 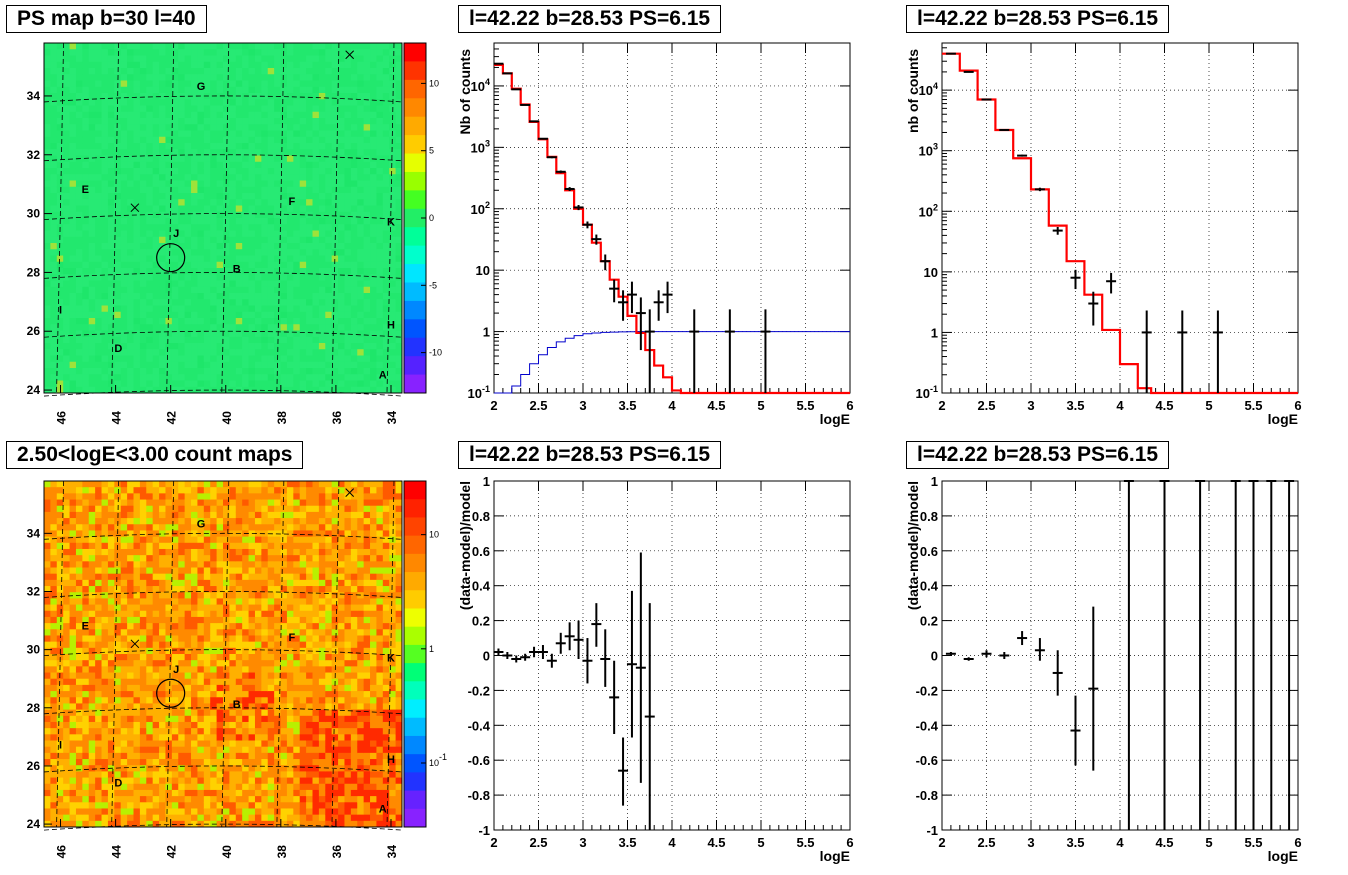 I want to click on y-tick-label: 0.2, so click(x=481, y=621).